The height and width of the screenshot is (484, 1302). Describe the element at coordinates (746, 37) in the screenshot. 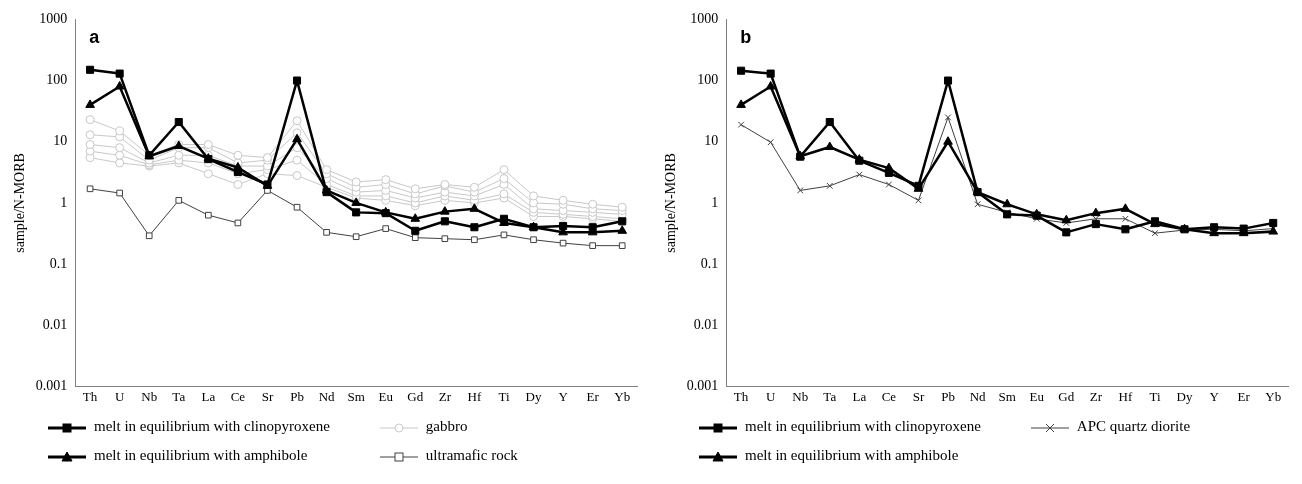

I see `text: b` at that location.